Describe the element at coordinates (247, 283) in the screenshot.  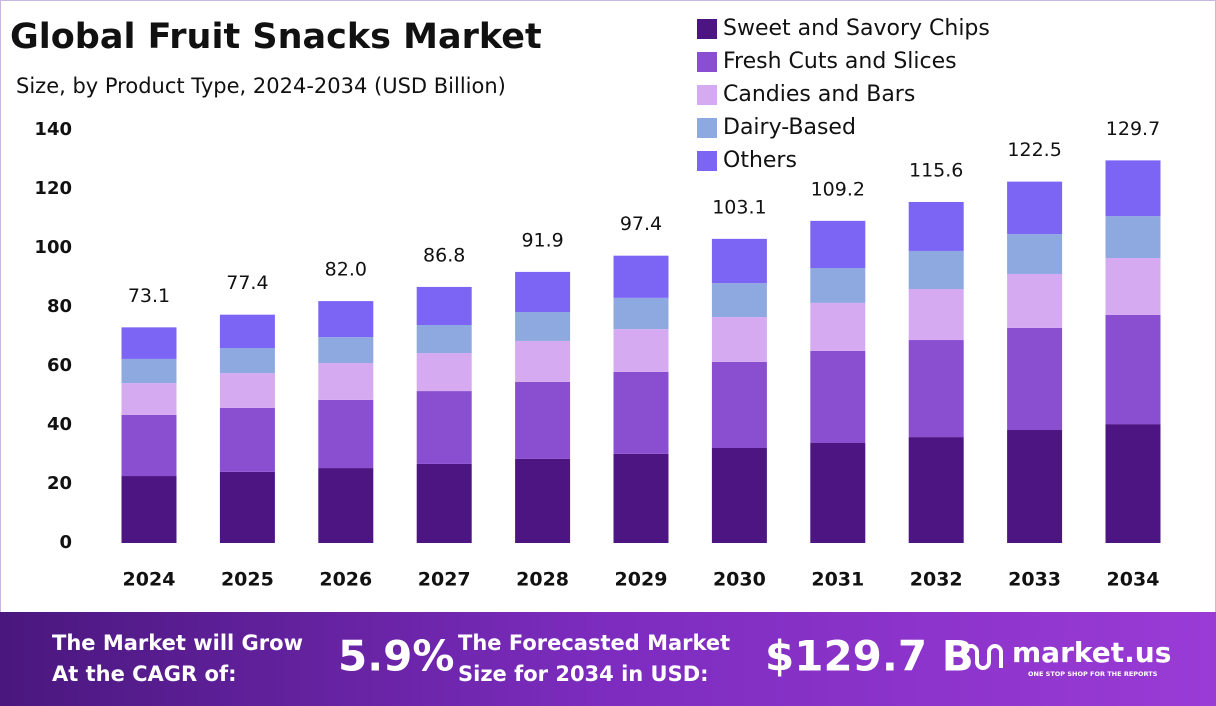
I see `total-label: 77.4` at that location.